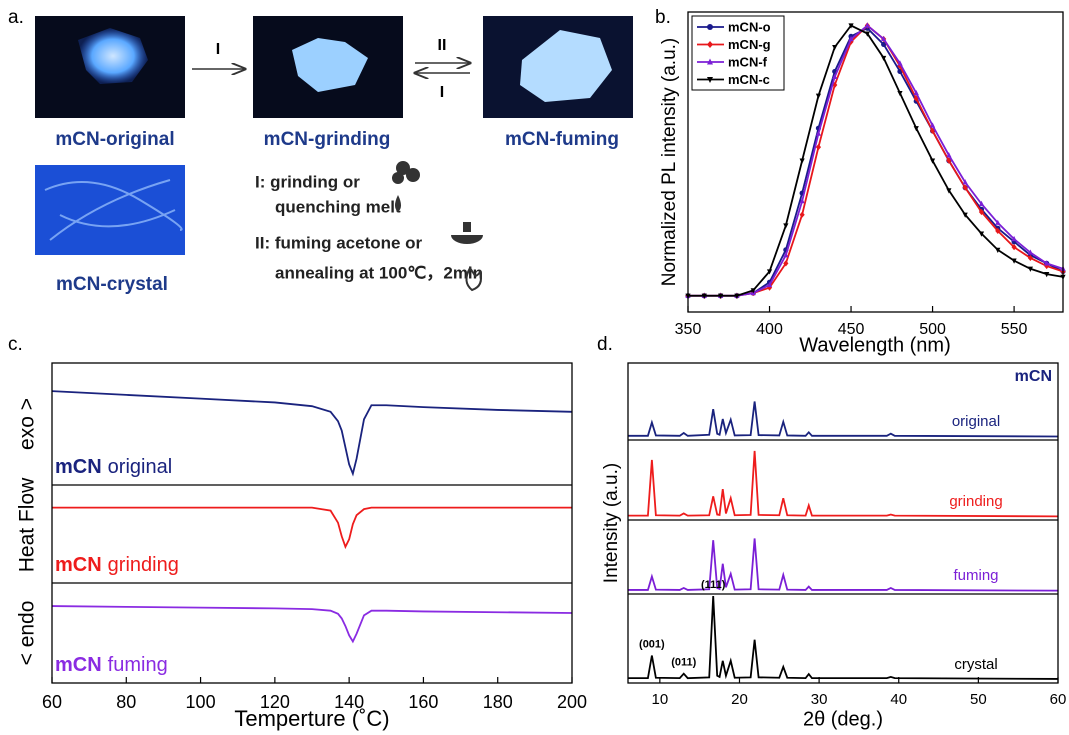 This screenshot has width=1069, height=735. Describe the element at coordinates (1014, 329) in the screenshot. I see `x-tick-label: 550` at that location.